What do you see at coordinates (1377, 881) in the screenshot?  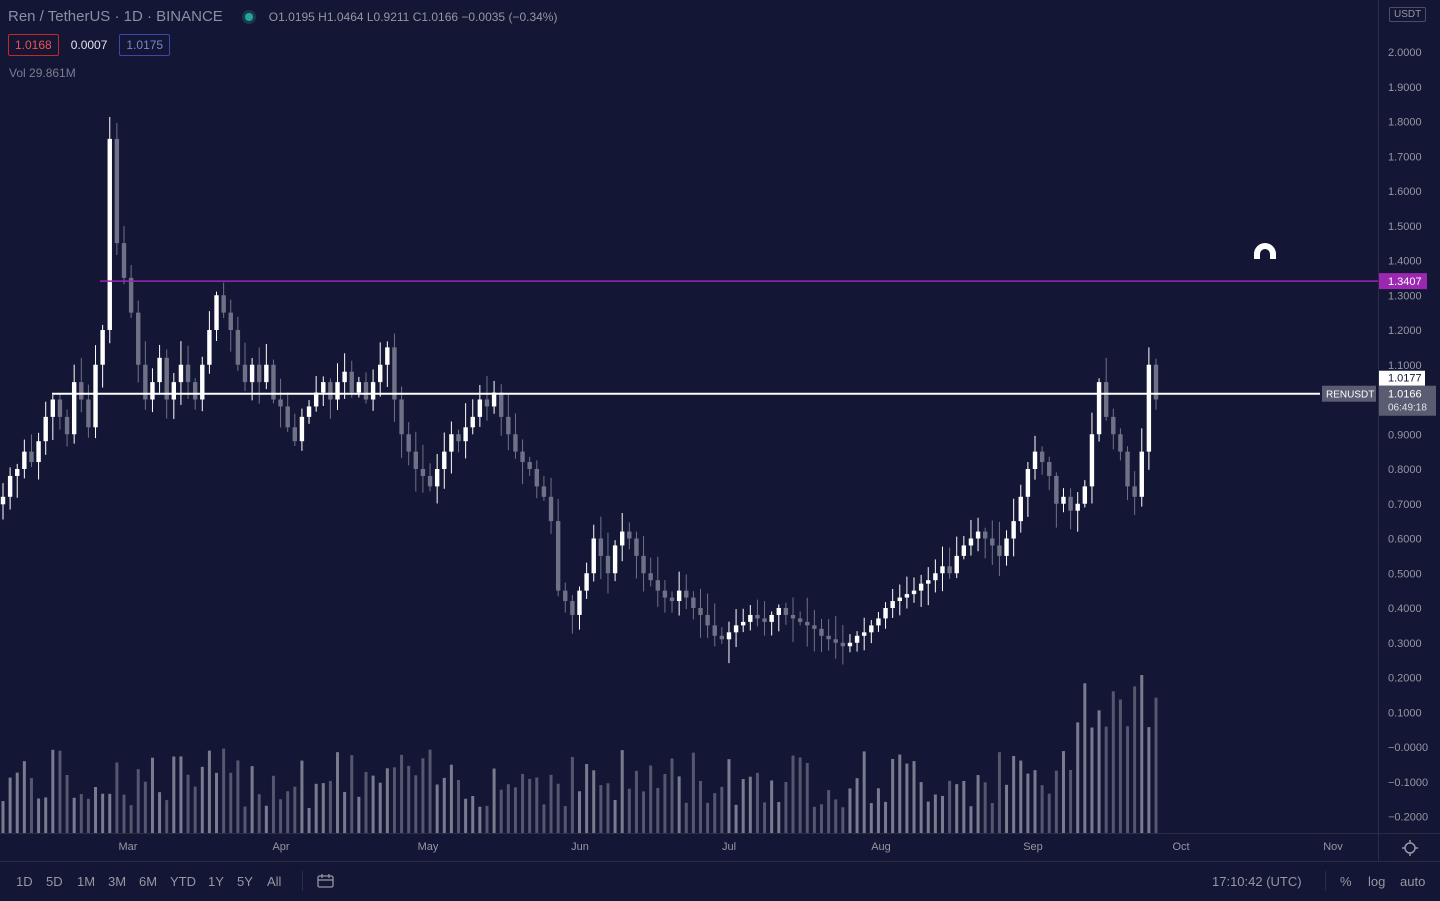 I see `log-scale-toggle: log` at bounding box center [1377, 881].